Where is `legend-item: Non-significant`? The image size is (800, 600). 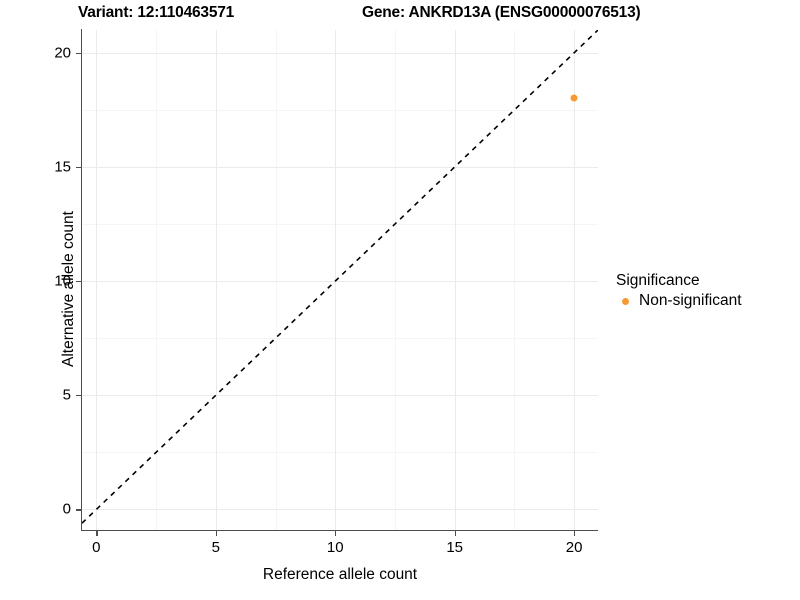
legend-item: Non-significant is located at coordinates (679, 301).